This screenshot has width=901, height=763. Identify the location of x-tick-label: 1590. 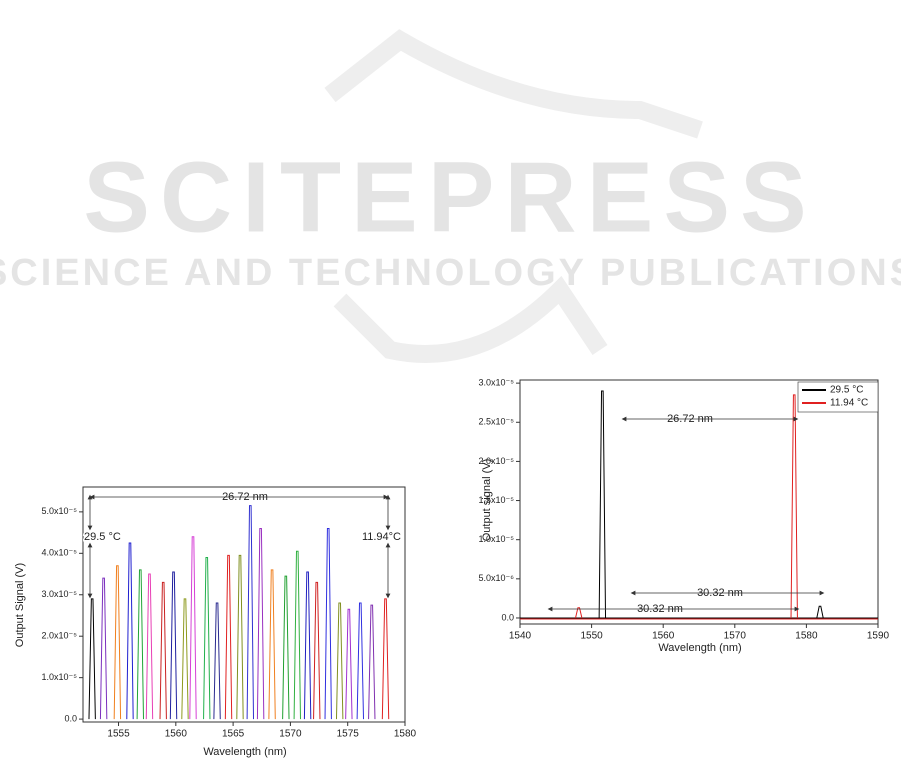
(878, 636).